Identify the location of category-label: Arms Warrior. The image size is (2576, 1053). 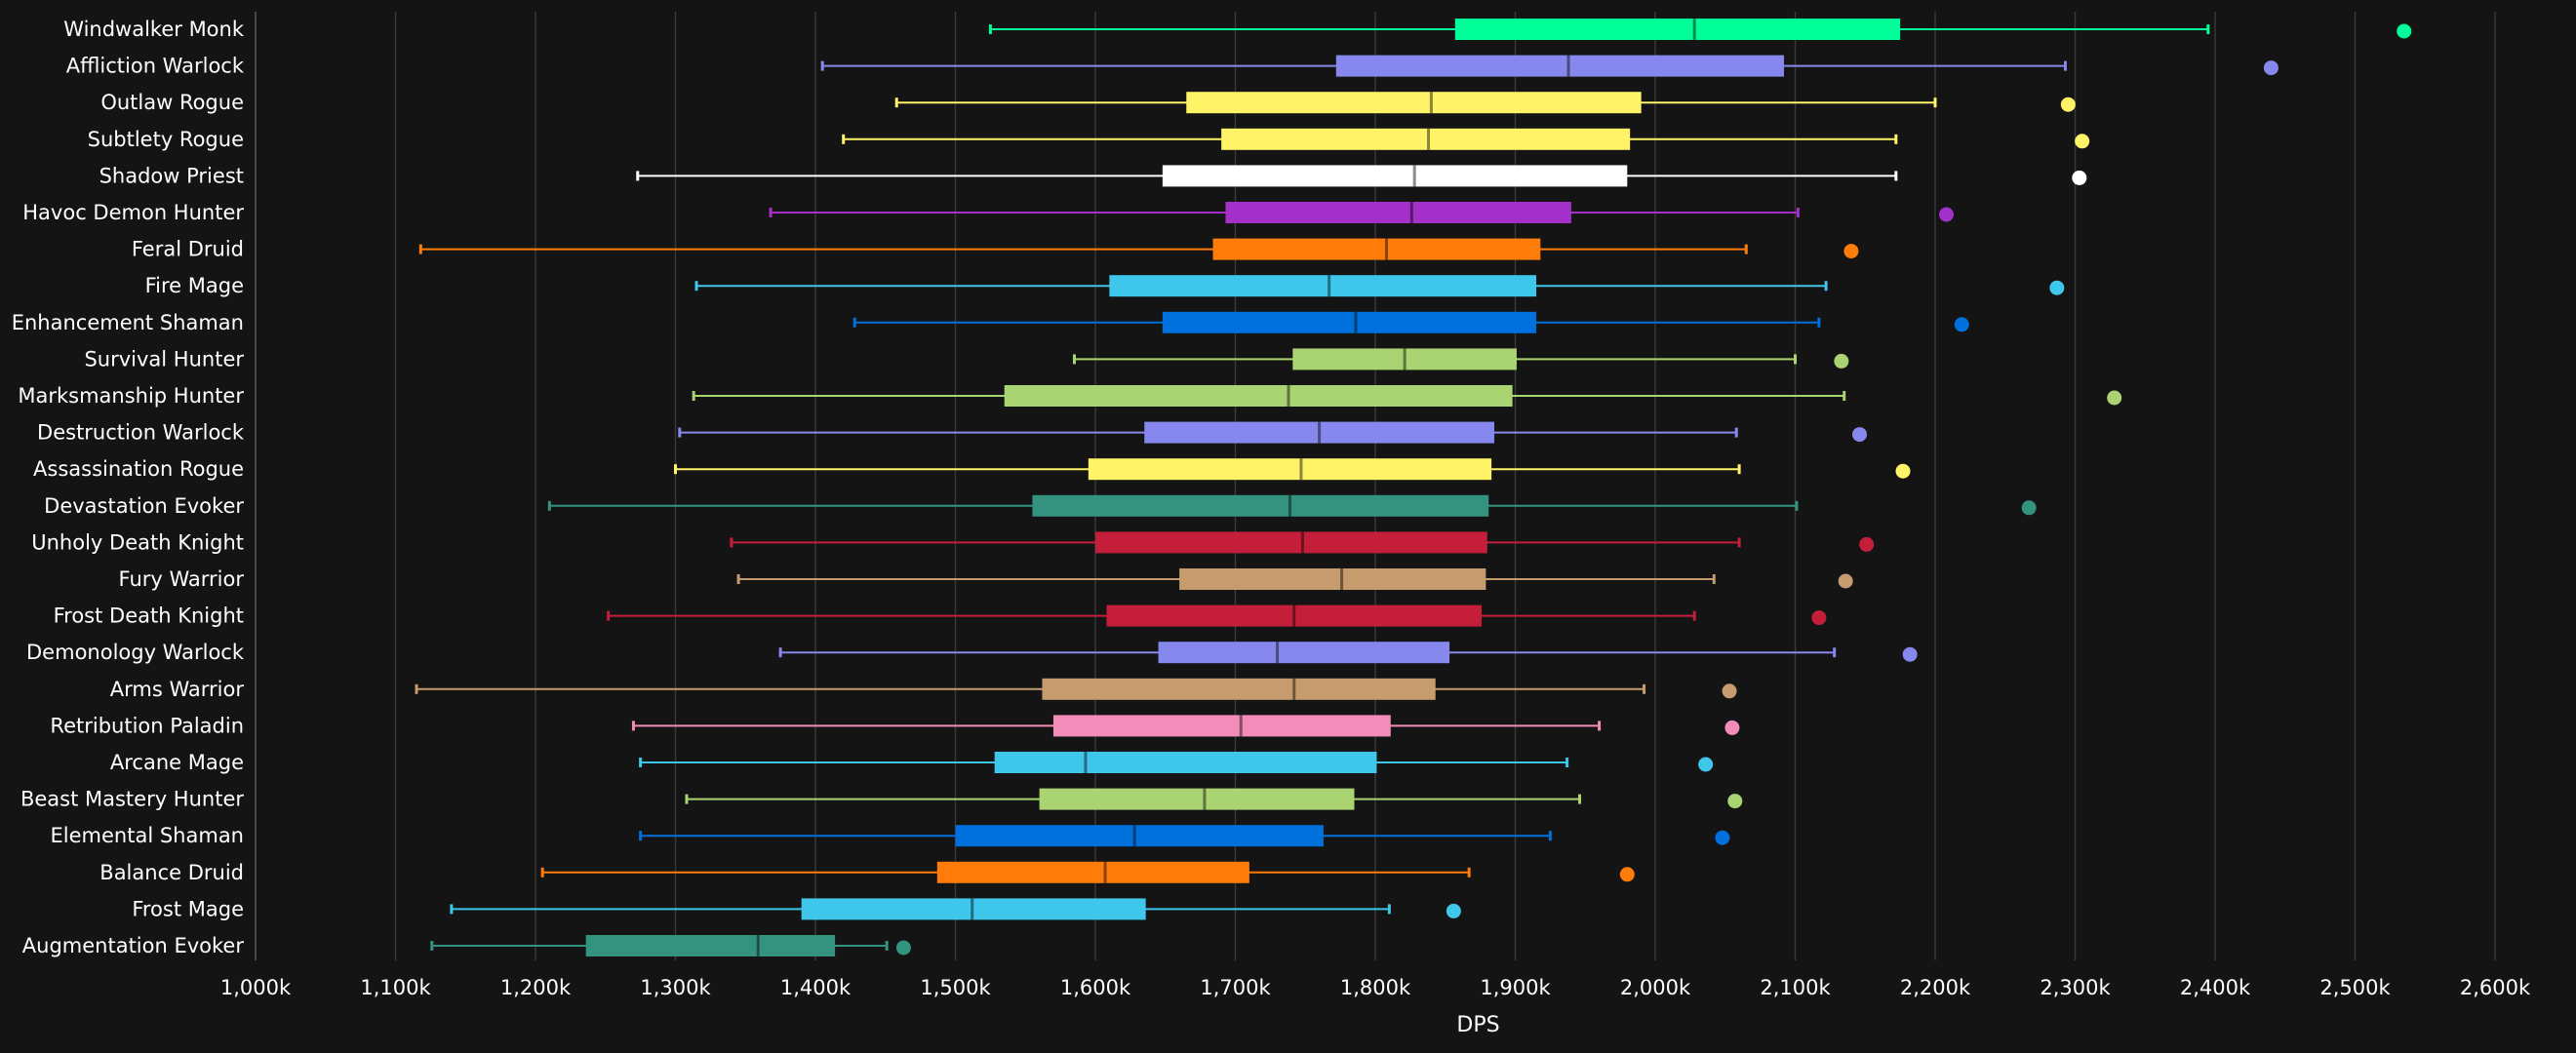
(177, 689).